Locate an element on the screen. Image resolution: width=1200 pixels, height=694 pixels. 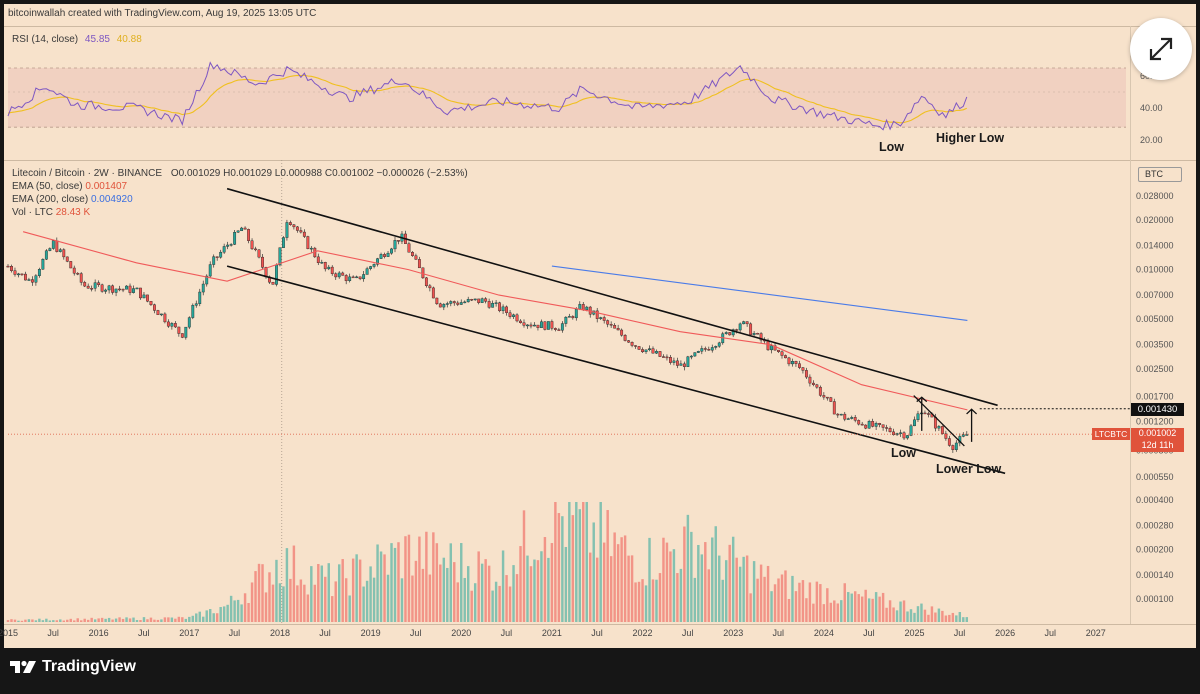
expand-arrows-icon is located at coordinates (1161, 49).